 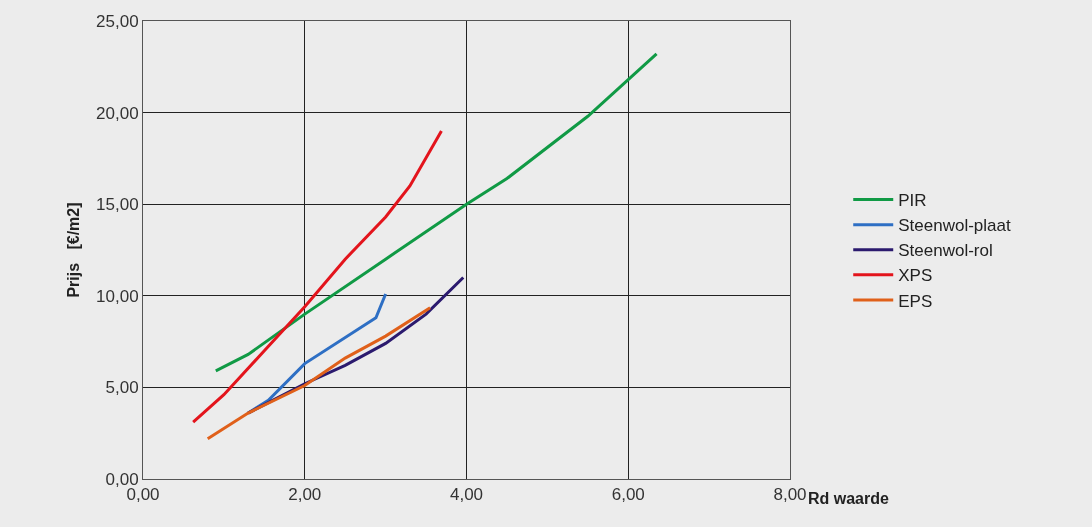 I want to click on y-axis-title: Prijs [€/m2], so click(x=73, y=250).